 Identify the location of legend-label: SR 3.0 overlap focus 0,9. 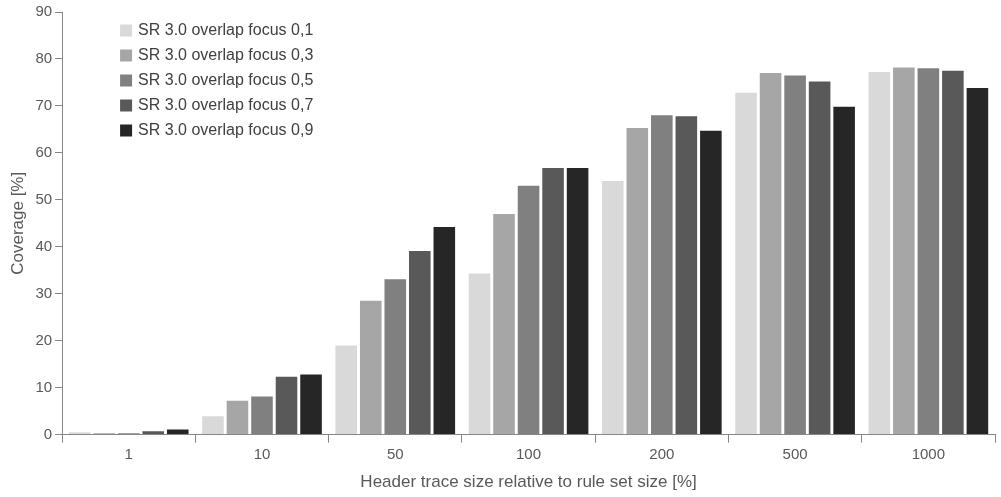
(226, 129).